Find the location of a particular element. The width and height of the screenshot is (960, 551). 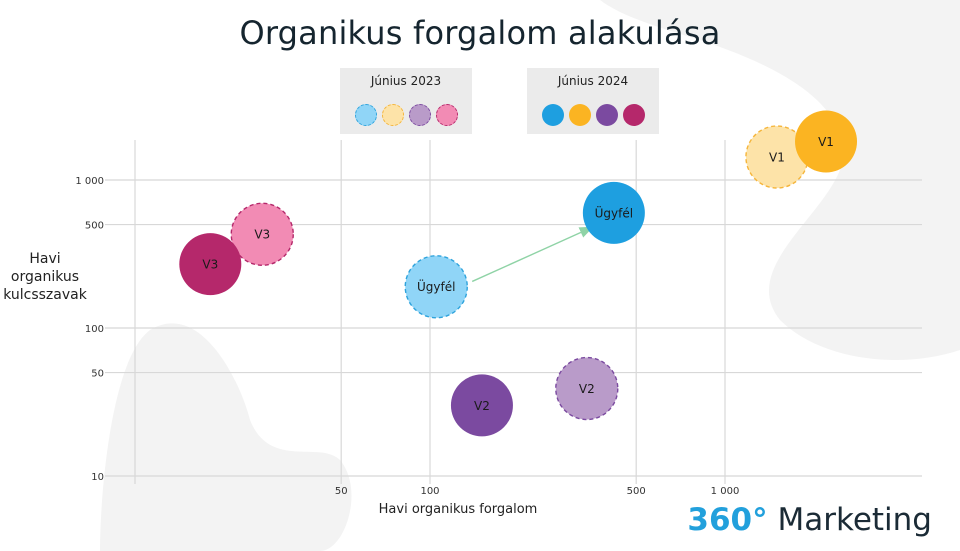

brand-number: 360° is located at coordinates (727, 520).